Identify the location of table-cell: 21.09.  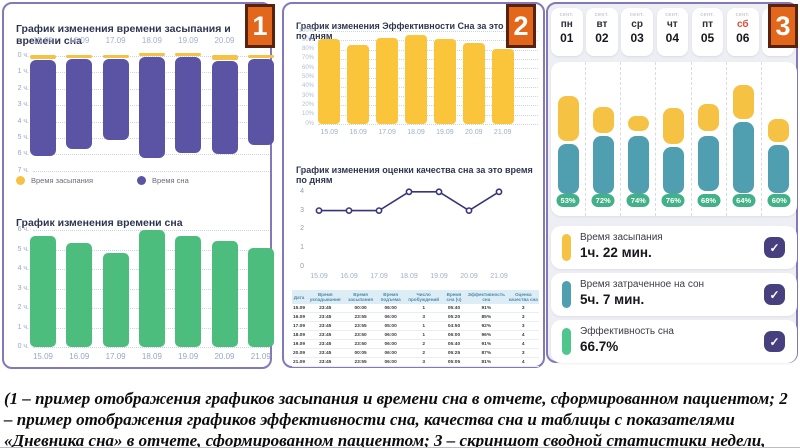
(299, 362).